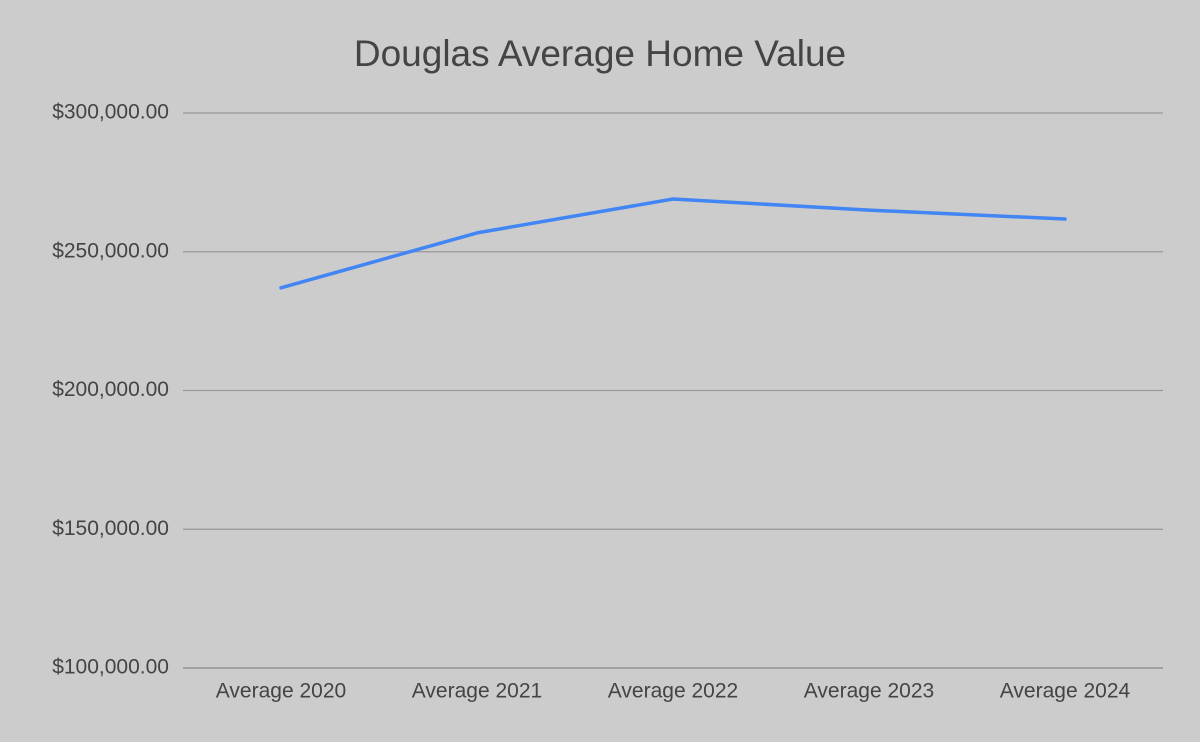  Describe the element at coordinates (281, 691) in the screenshot. I see `x-tick-label: Average 2020` at that location.